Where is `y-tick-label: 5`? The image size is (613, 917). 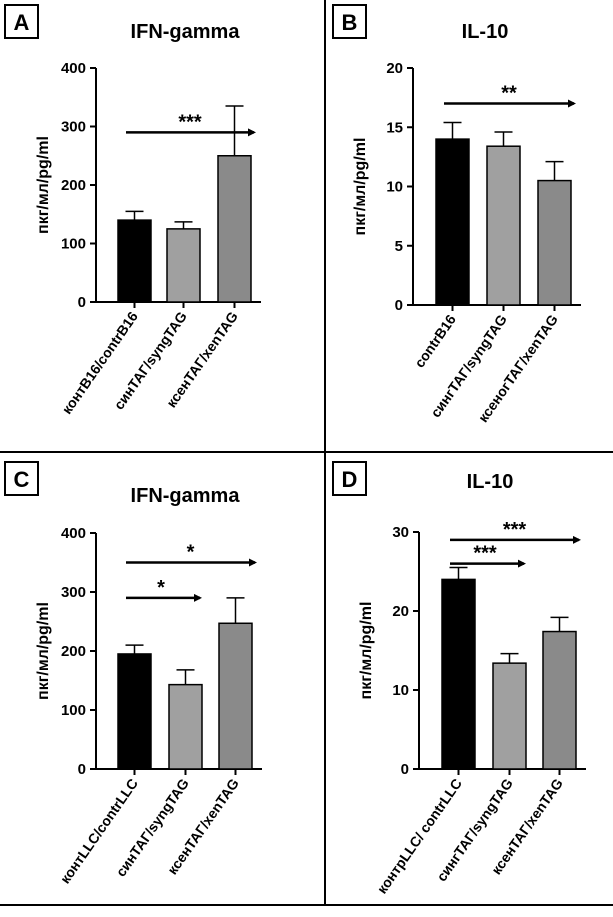
y-tick-label: 5 is located at coordinates (399, 246).